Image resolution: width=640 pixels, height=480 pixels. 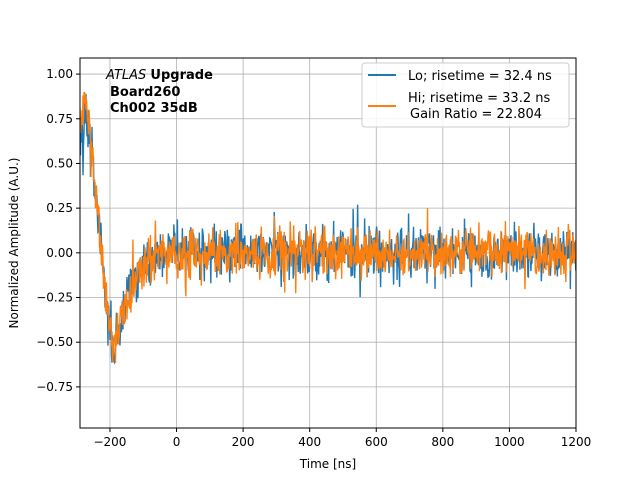 I want to click on legend-label-hi-line-1: Hi; risetime = 33.2 ns, so click(x=479, y=98).